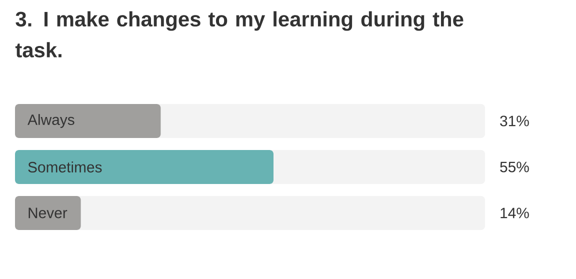 This screenshot has height=279, width=576. What do you see at coordinates (514, 213) in the screenshot?
I see `data-label: 14%` at bounding box center [514, 213].